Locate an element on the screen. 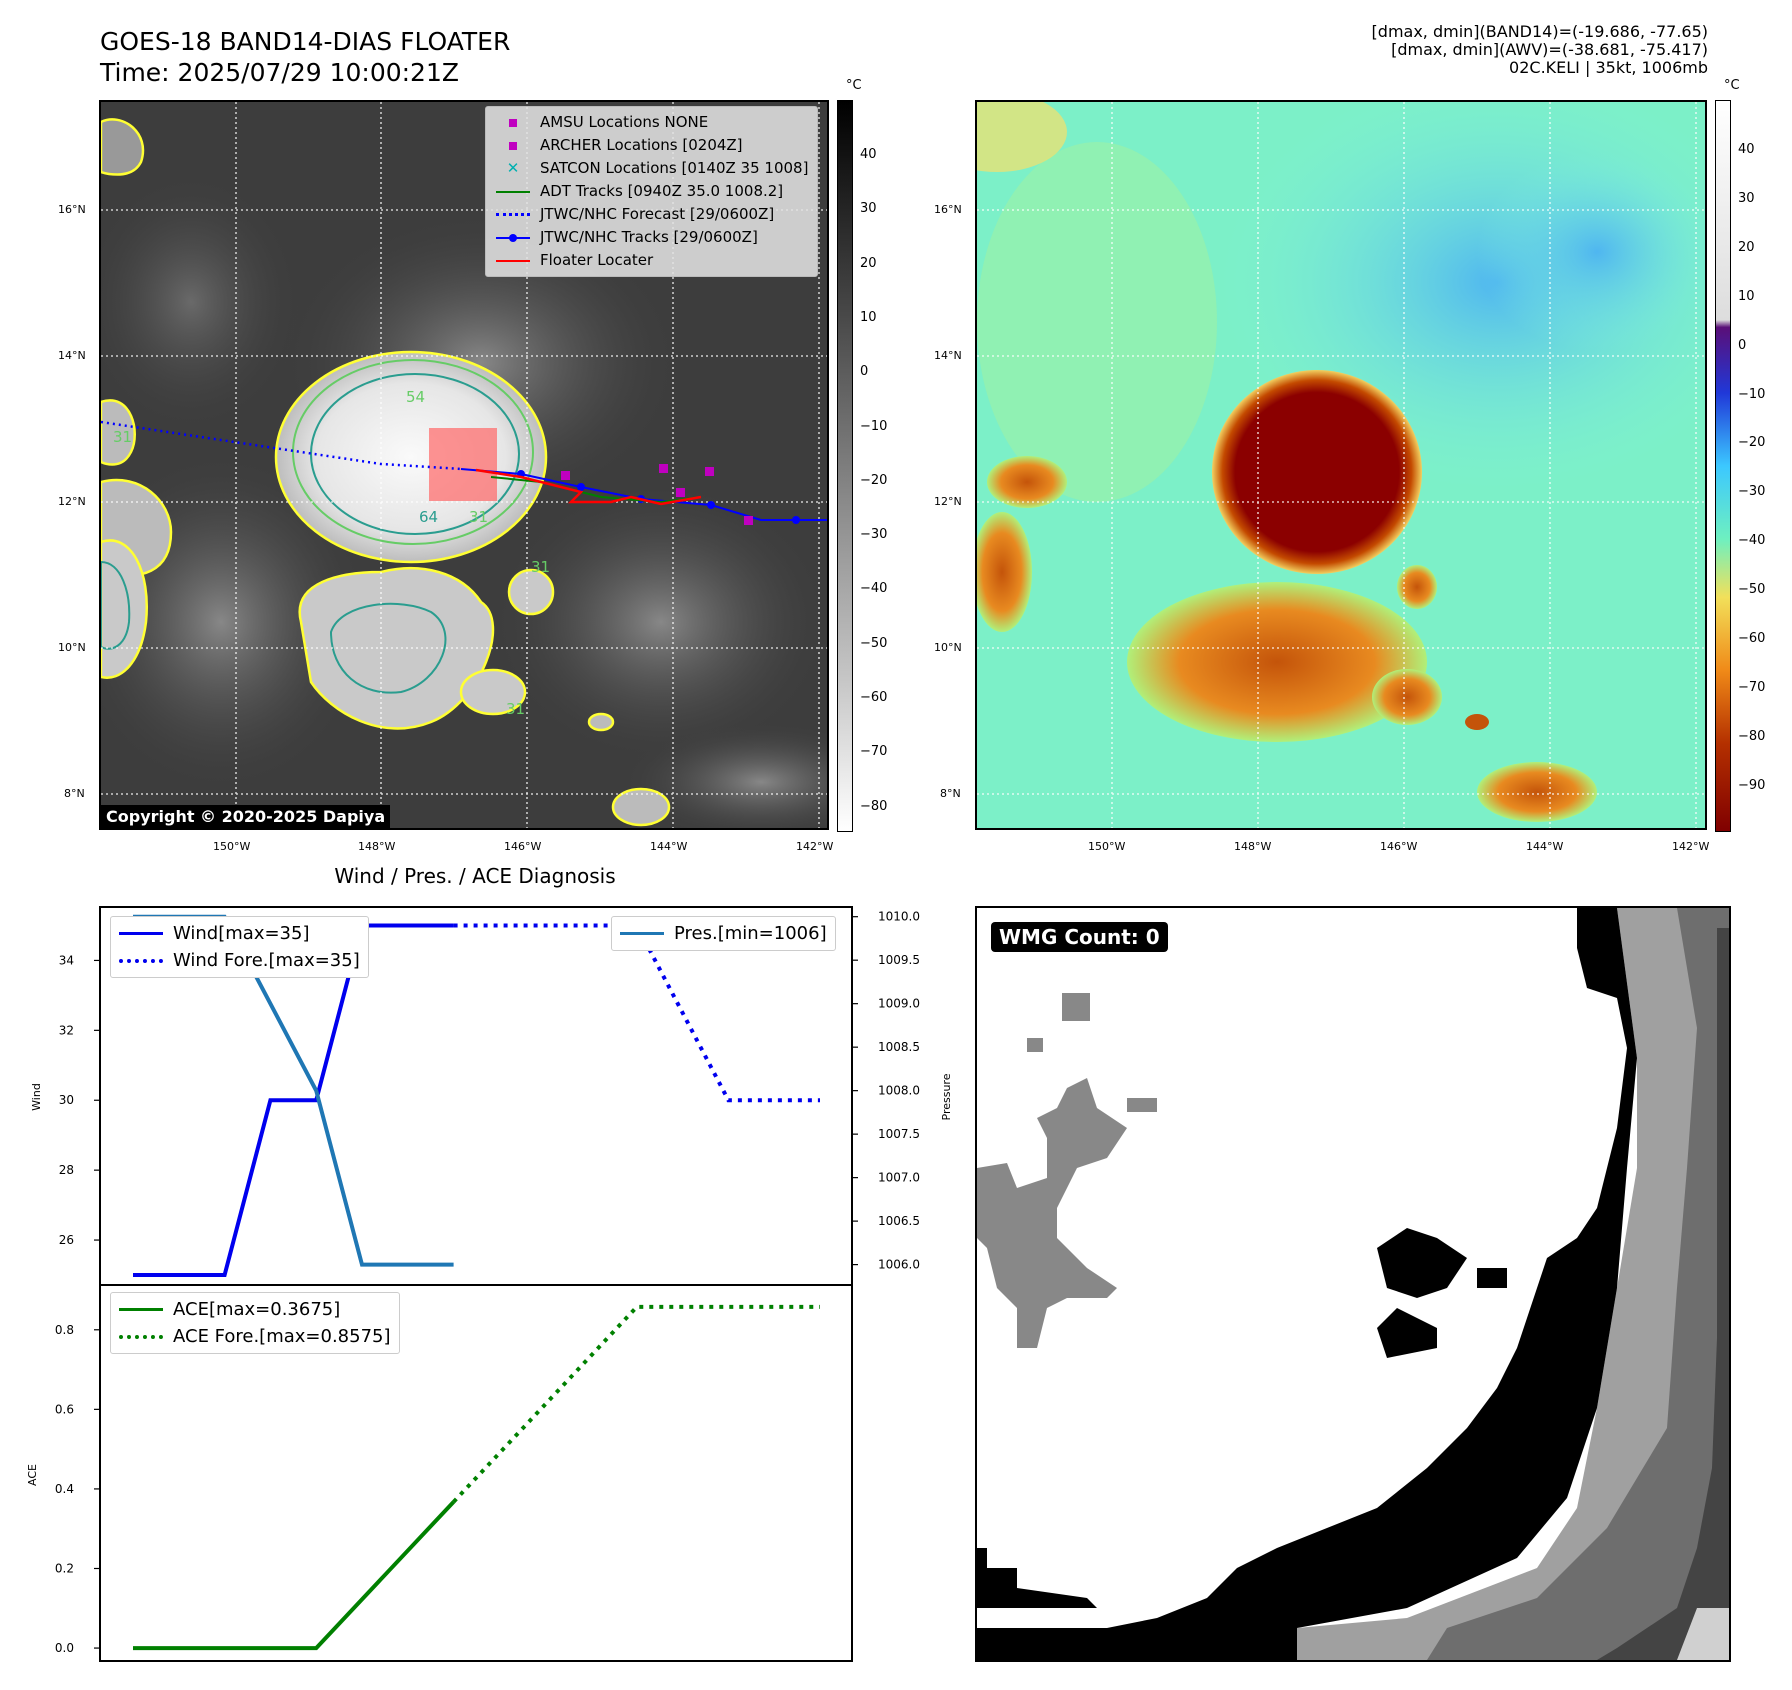 The height and width of the screenshot is (1690, 1792). title-line-2: Time: 2025/07/29 10:00:21Z is located at coordinates (279, 72).